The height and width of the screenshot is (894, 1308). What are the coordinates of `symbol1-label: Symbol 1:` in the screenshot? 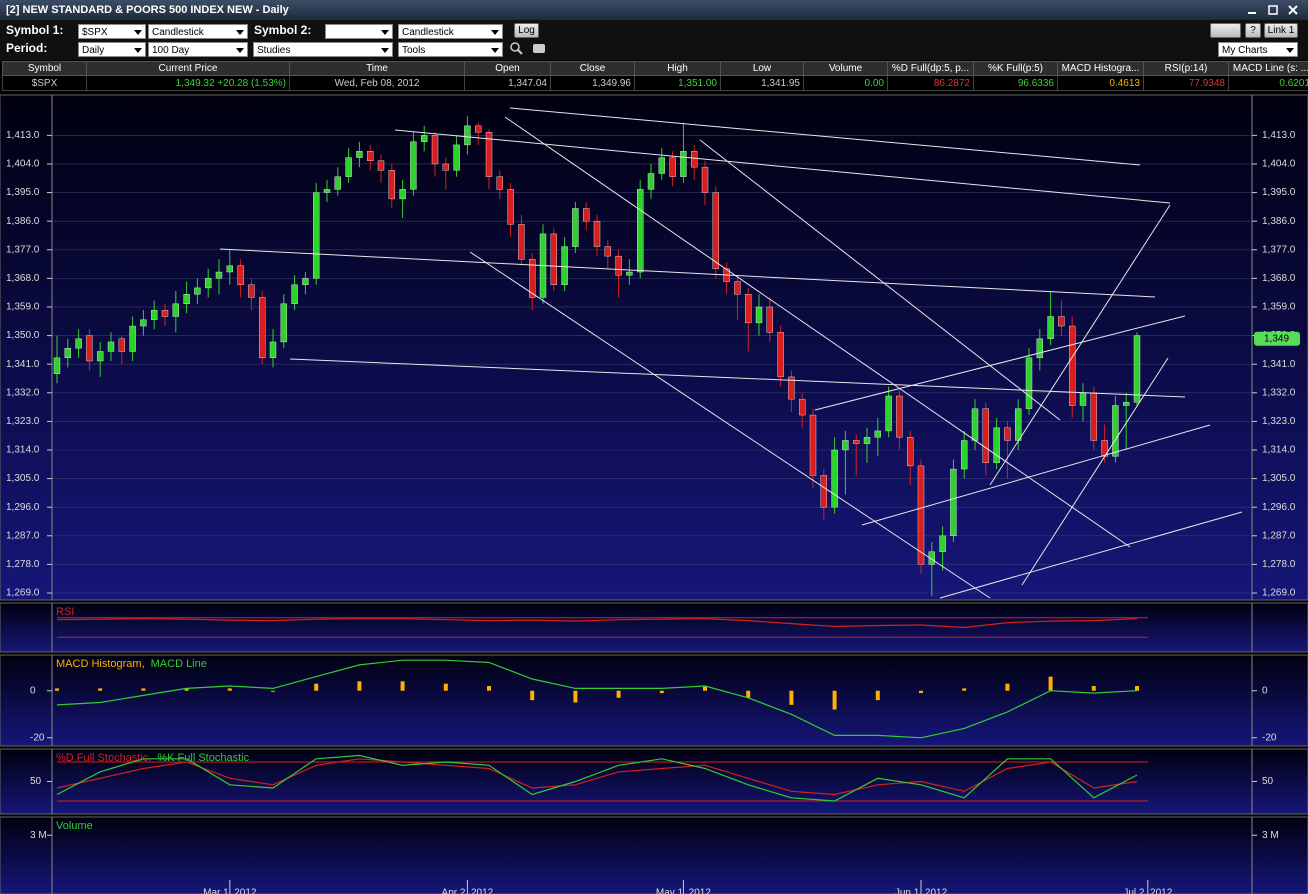 It's located at (35, 30).